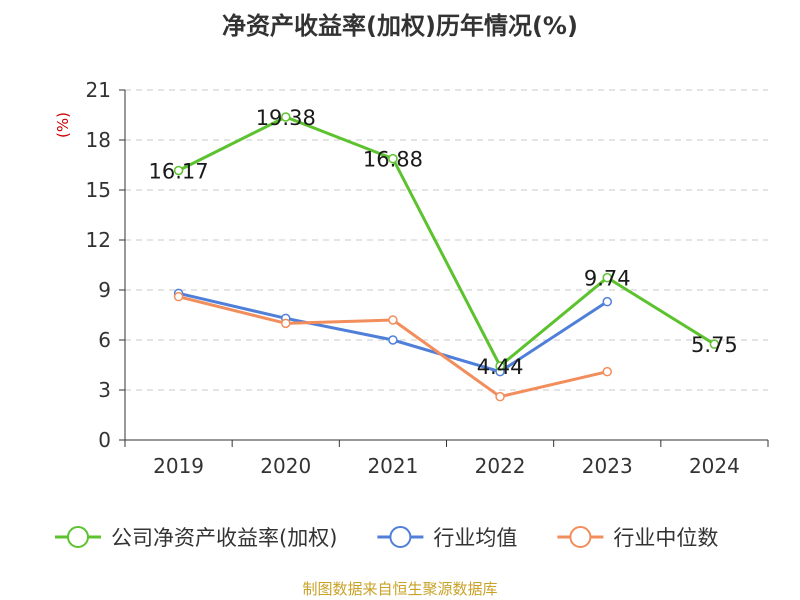 Image resolution: width=800 pixels, height=600 pixels. I want to click on data-label: 19.38, so click(286, 118).